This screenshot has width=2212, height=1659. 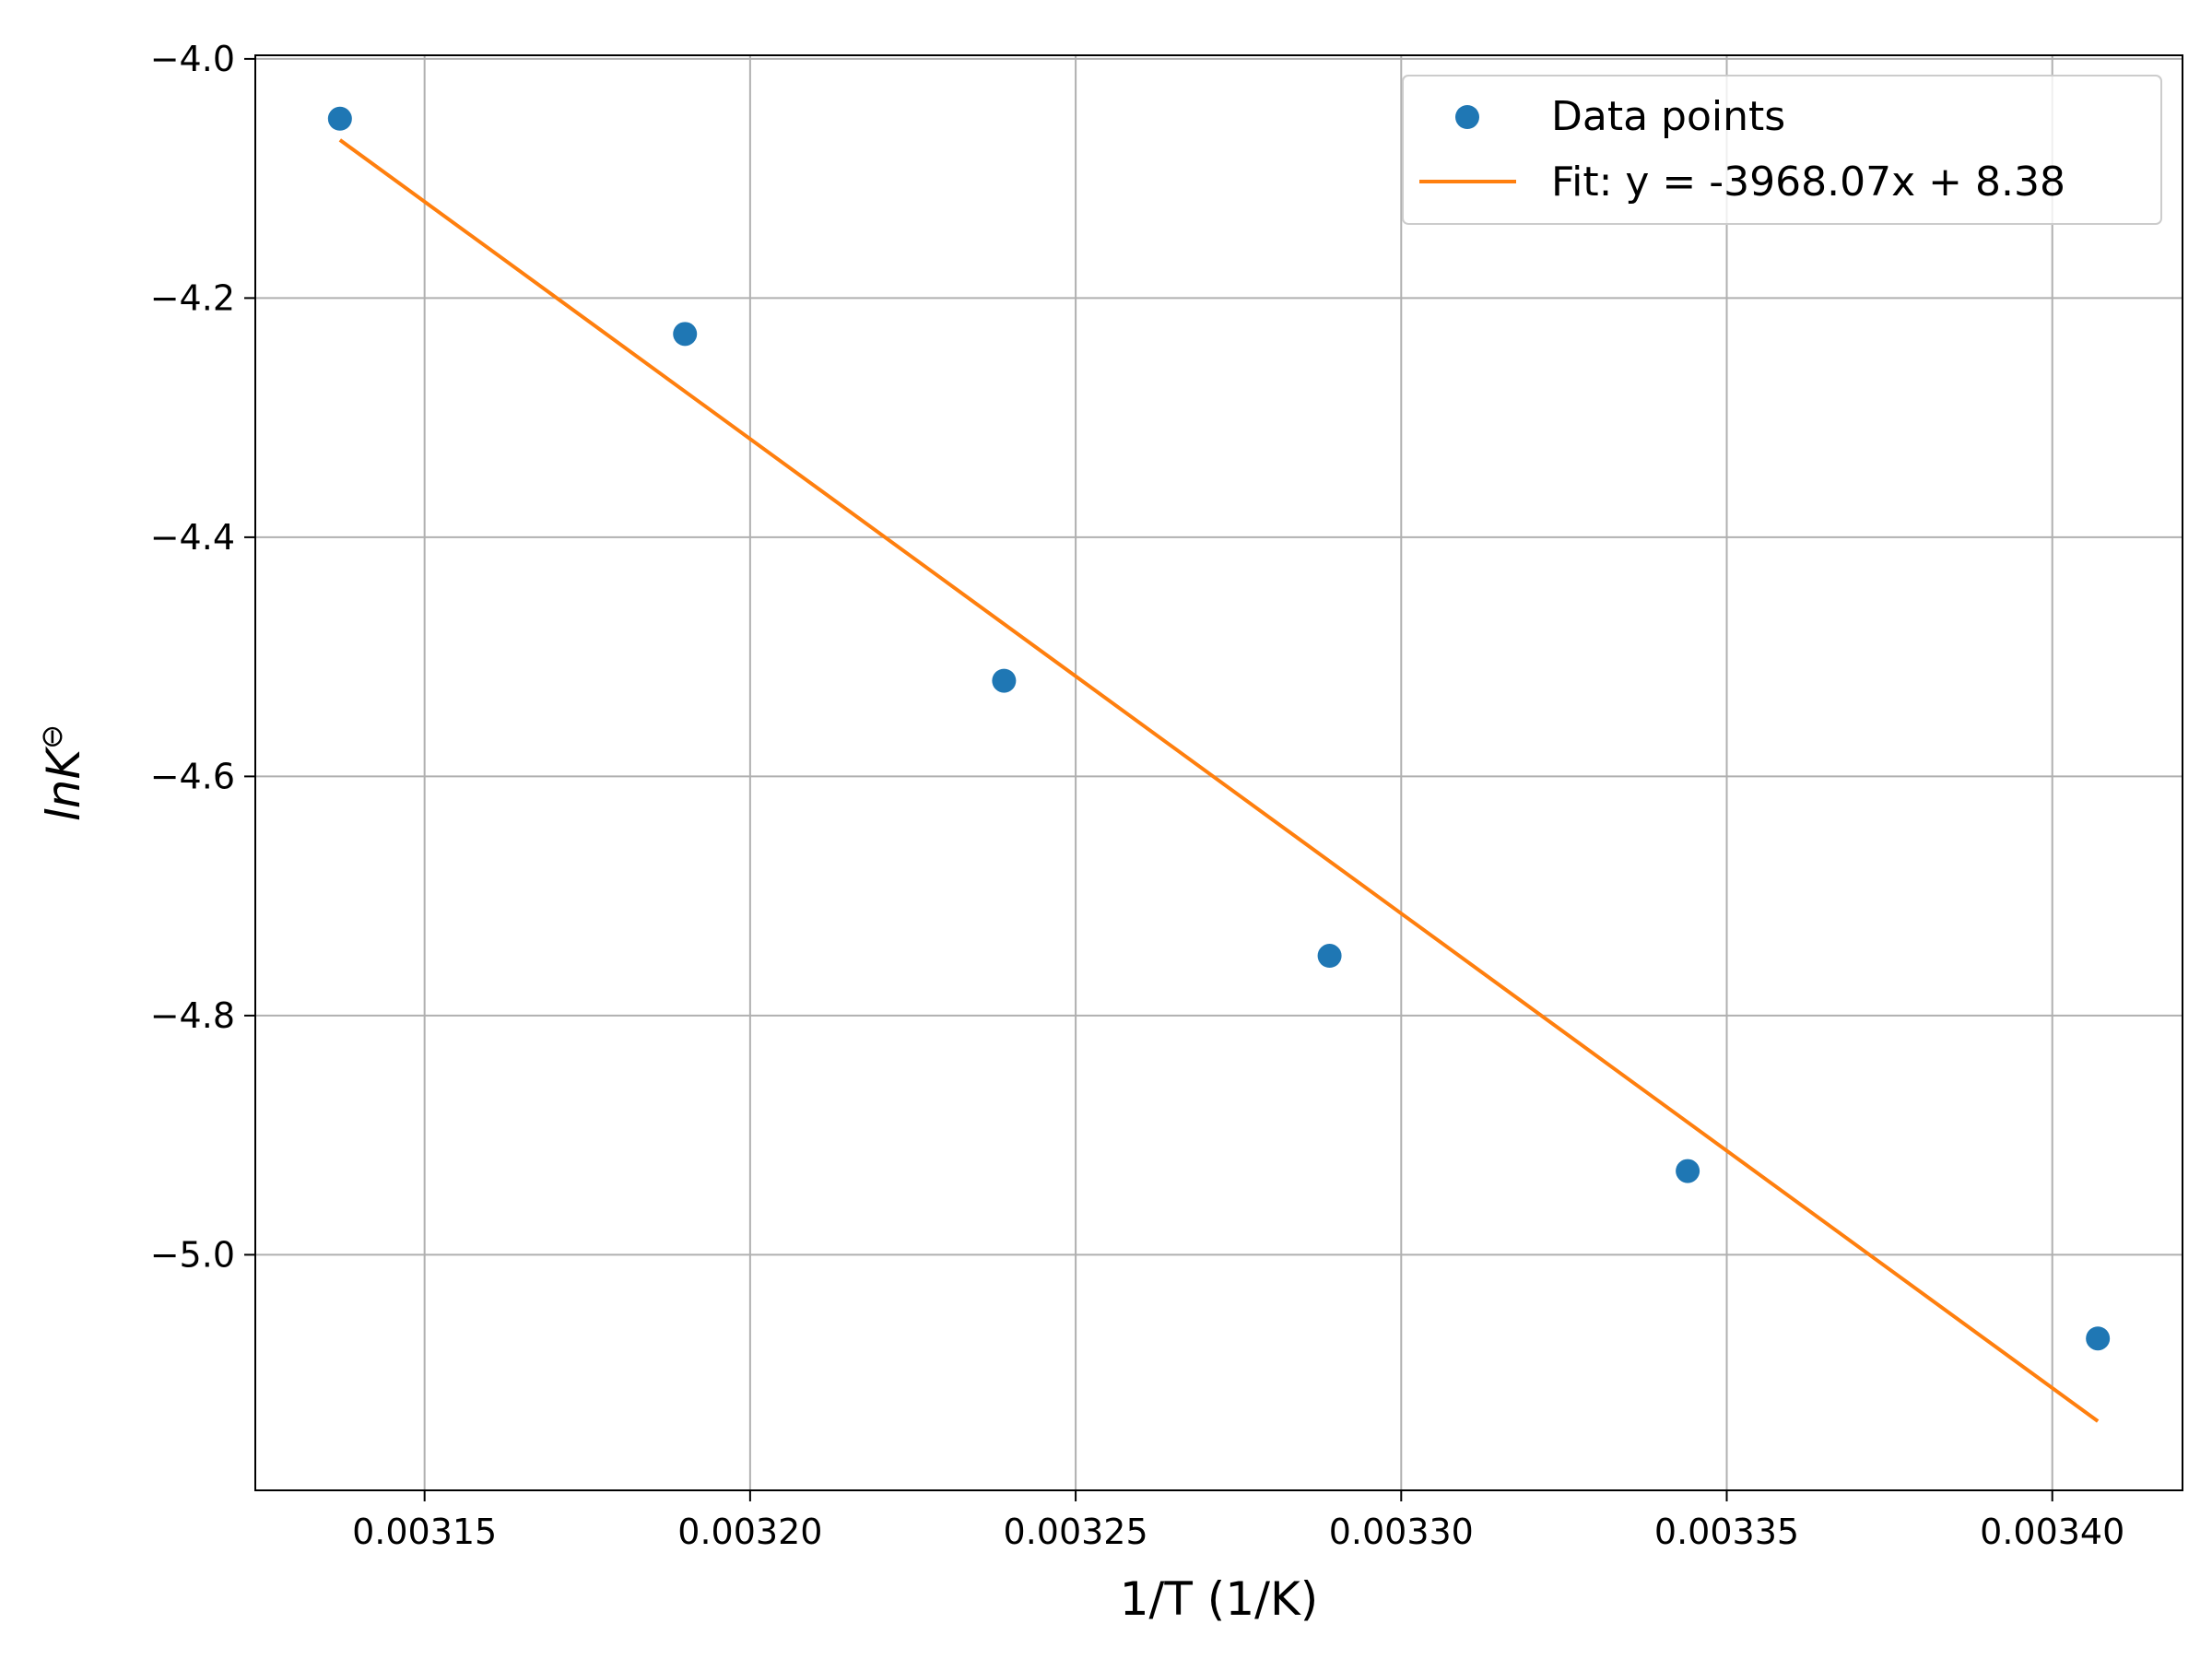 I want to click on y-axis-label-base: lnK, so click(x=63, y=784).